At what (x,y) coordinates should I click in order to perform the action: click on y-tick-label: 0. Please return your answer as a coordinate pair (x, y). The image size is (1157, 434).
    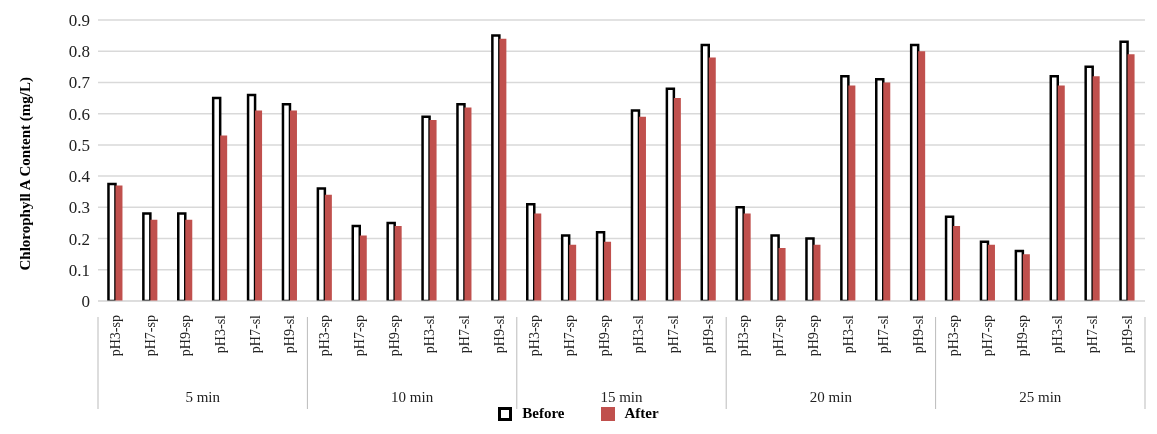
    Looking at the image, I should click on (85, 302).